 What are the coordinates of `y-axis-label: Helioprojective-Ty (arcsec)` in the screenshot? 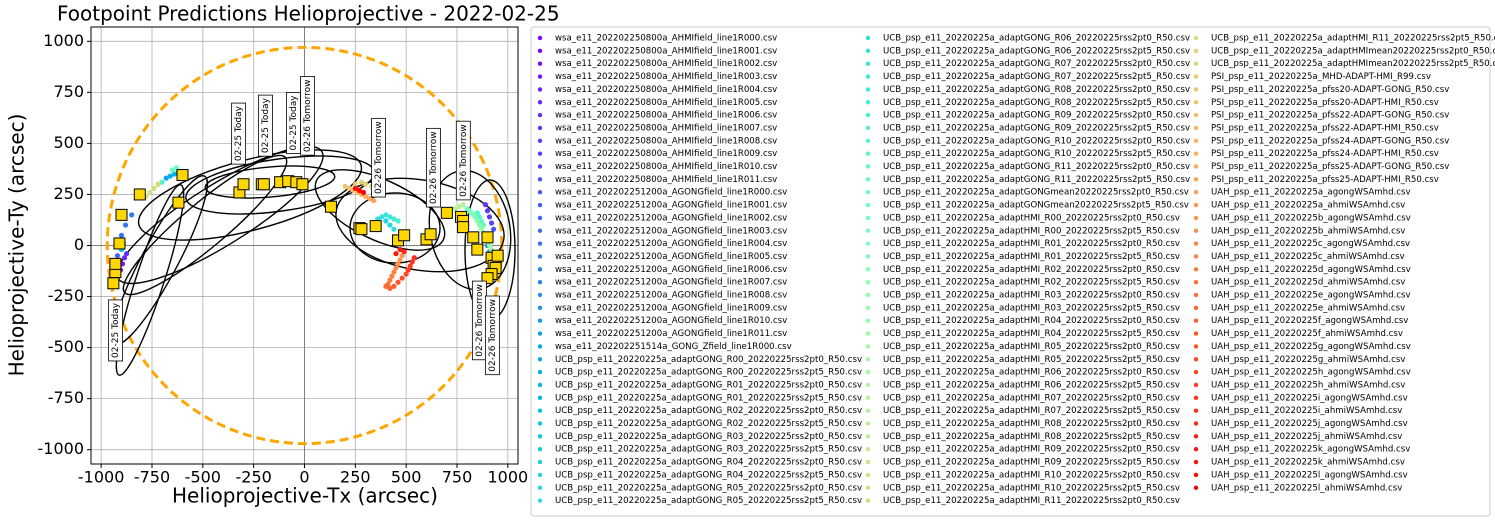 It's located at (17, 245).